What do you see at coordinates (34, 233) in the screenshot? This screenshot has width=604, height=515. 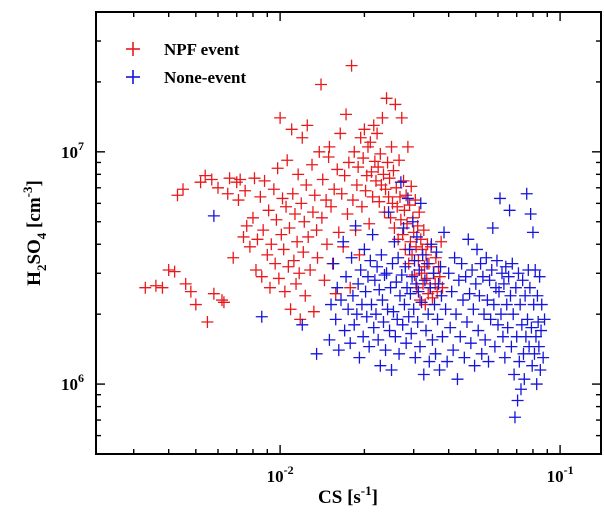 I see `y-axis-title: H2SO4 [cm-3]` at bounding box center [34, 233].